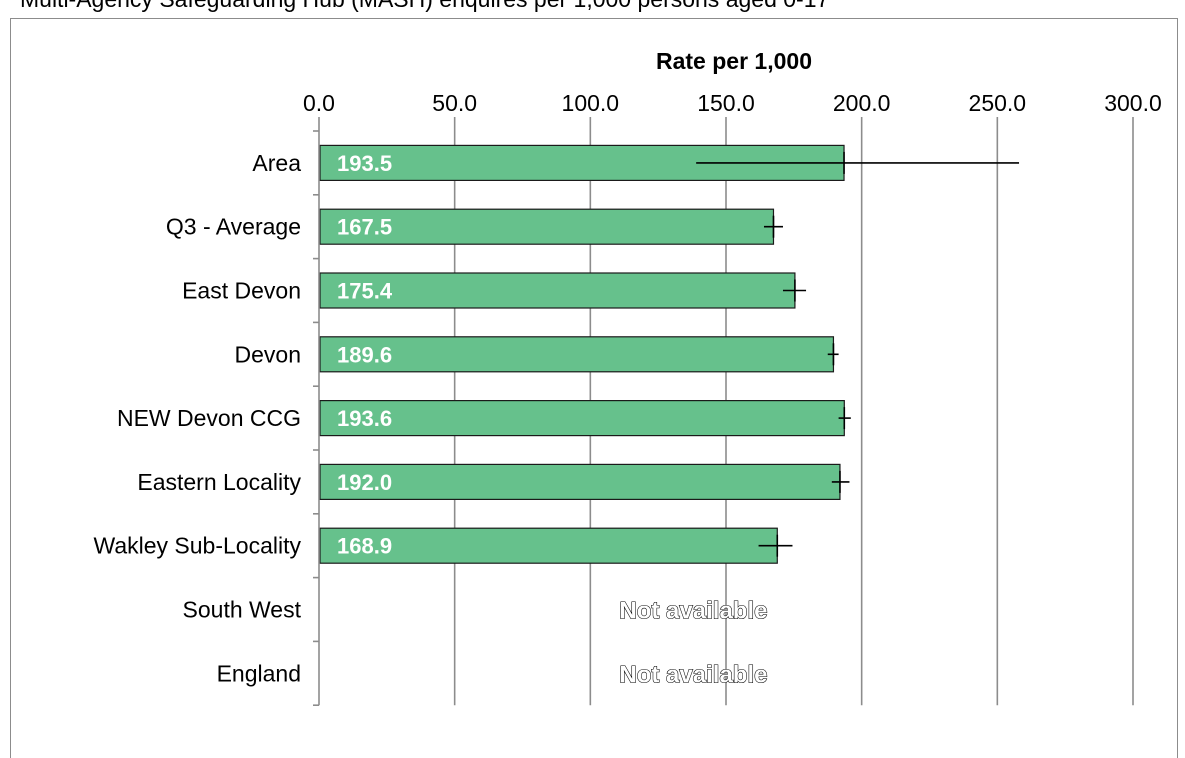  What do you see at coordinates (242, 610) in the screenshot?
I see `category-label: South West` at bounding box center [242, 610].